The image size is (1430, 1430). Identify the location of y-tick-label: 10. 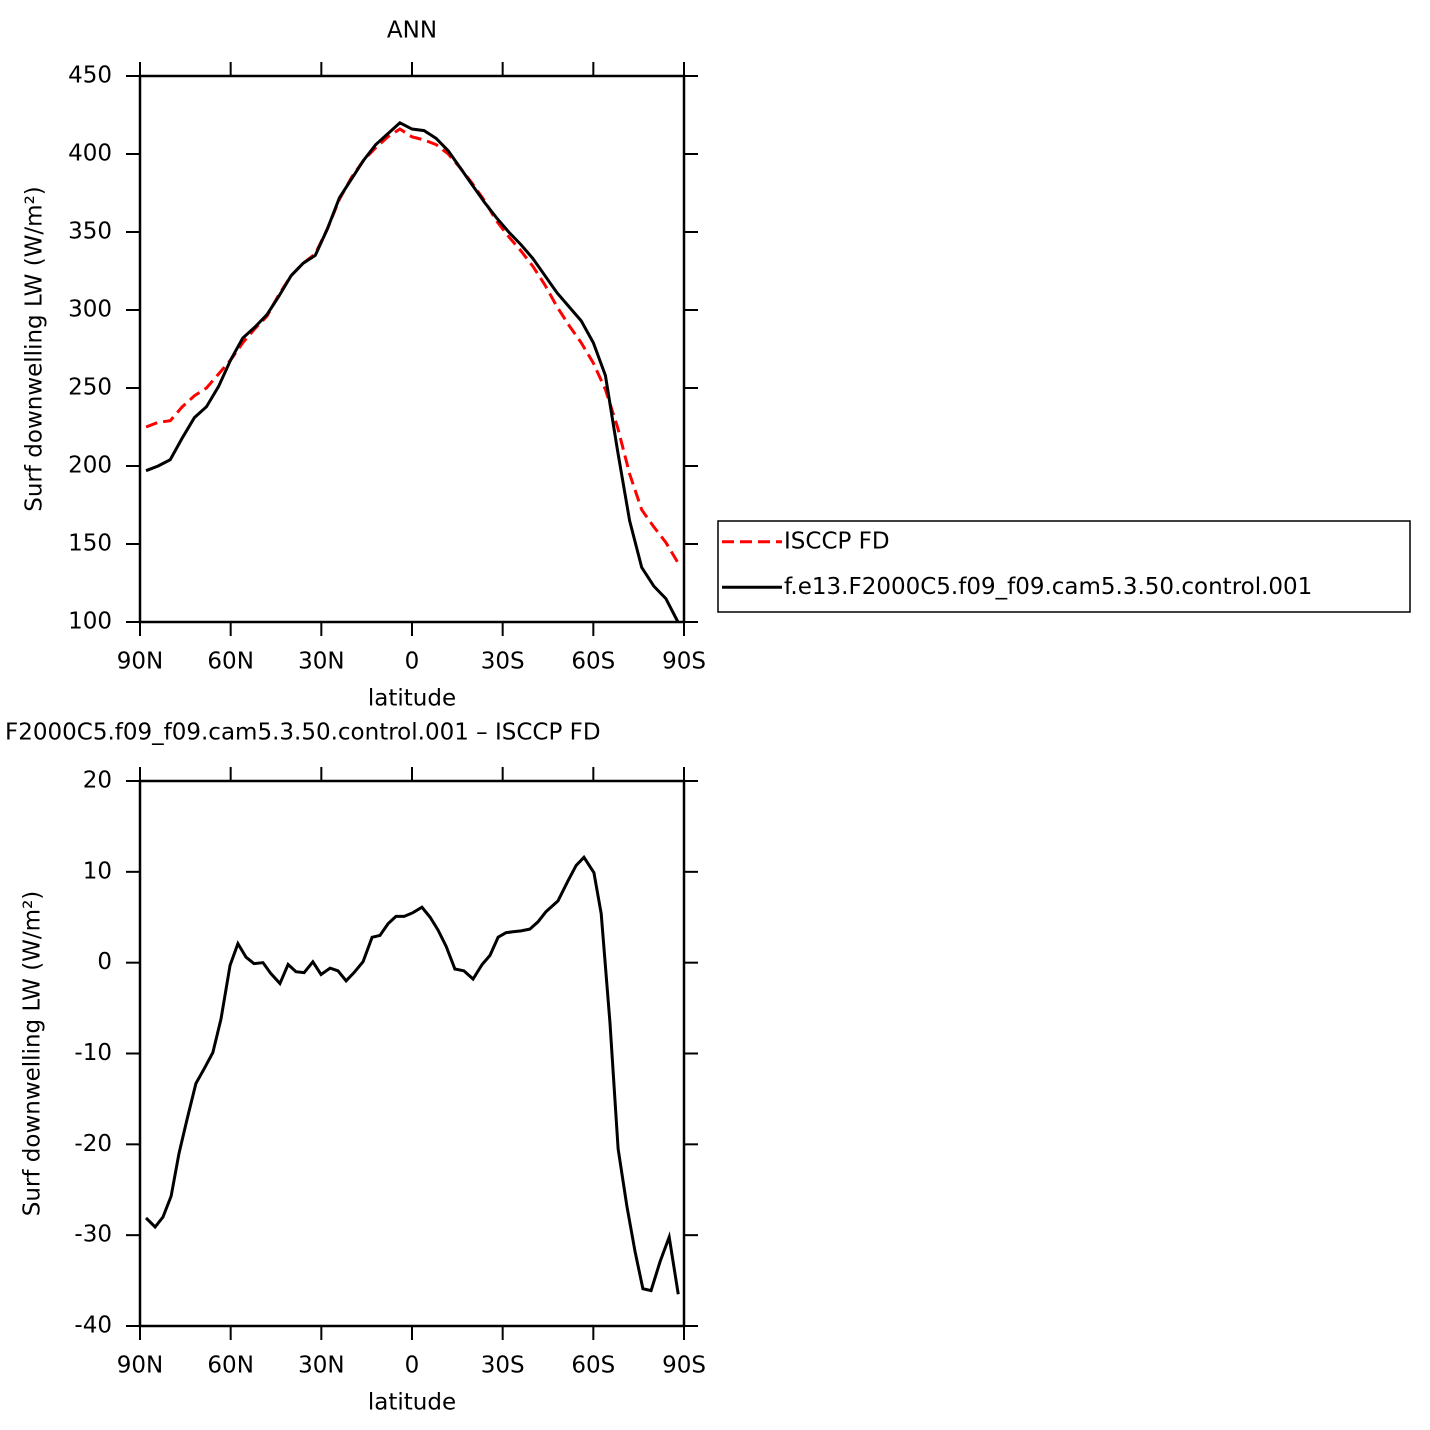
(97, 871).